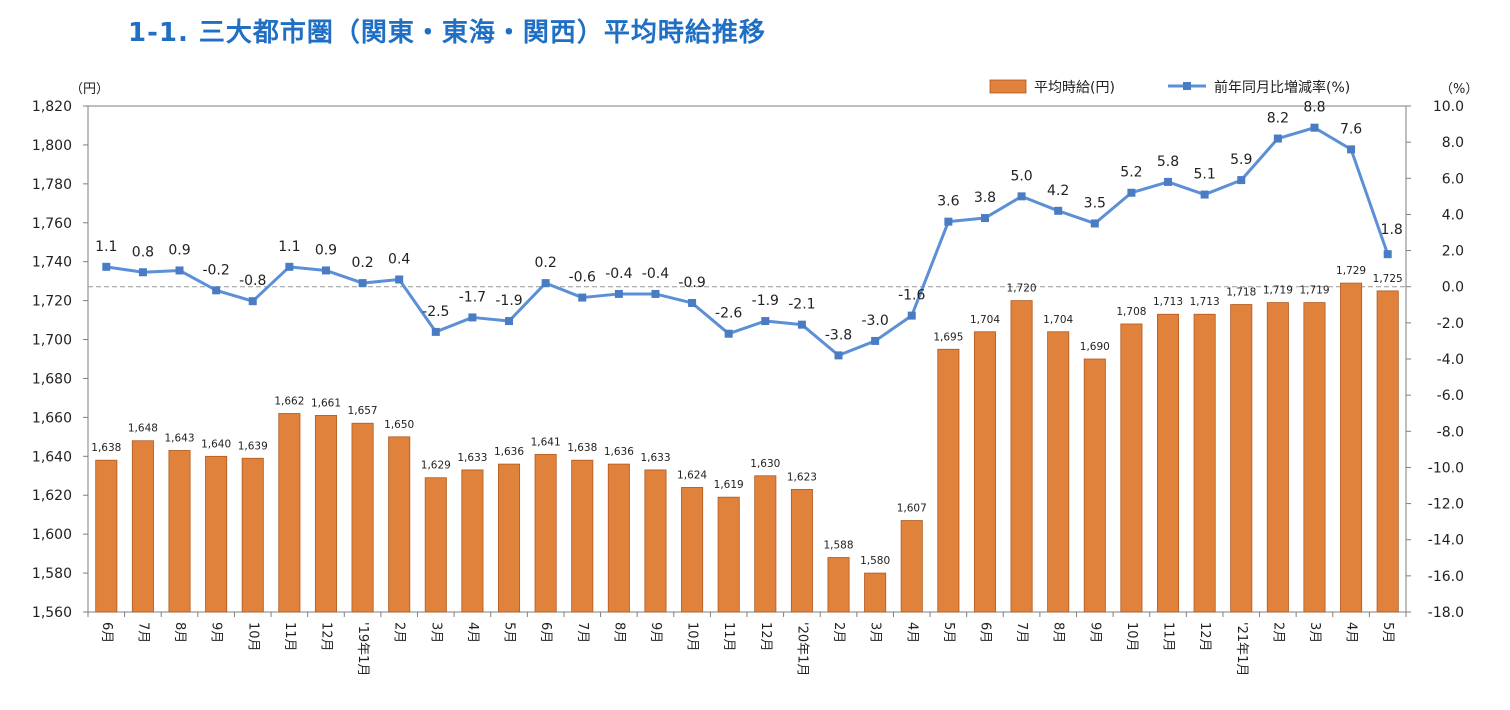 The image size is (1510, 710). Describe the element at coordinates (1095, 203) in the screenshot. I see `rate-value-label: 3.5` at that location.